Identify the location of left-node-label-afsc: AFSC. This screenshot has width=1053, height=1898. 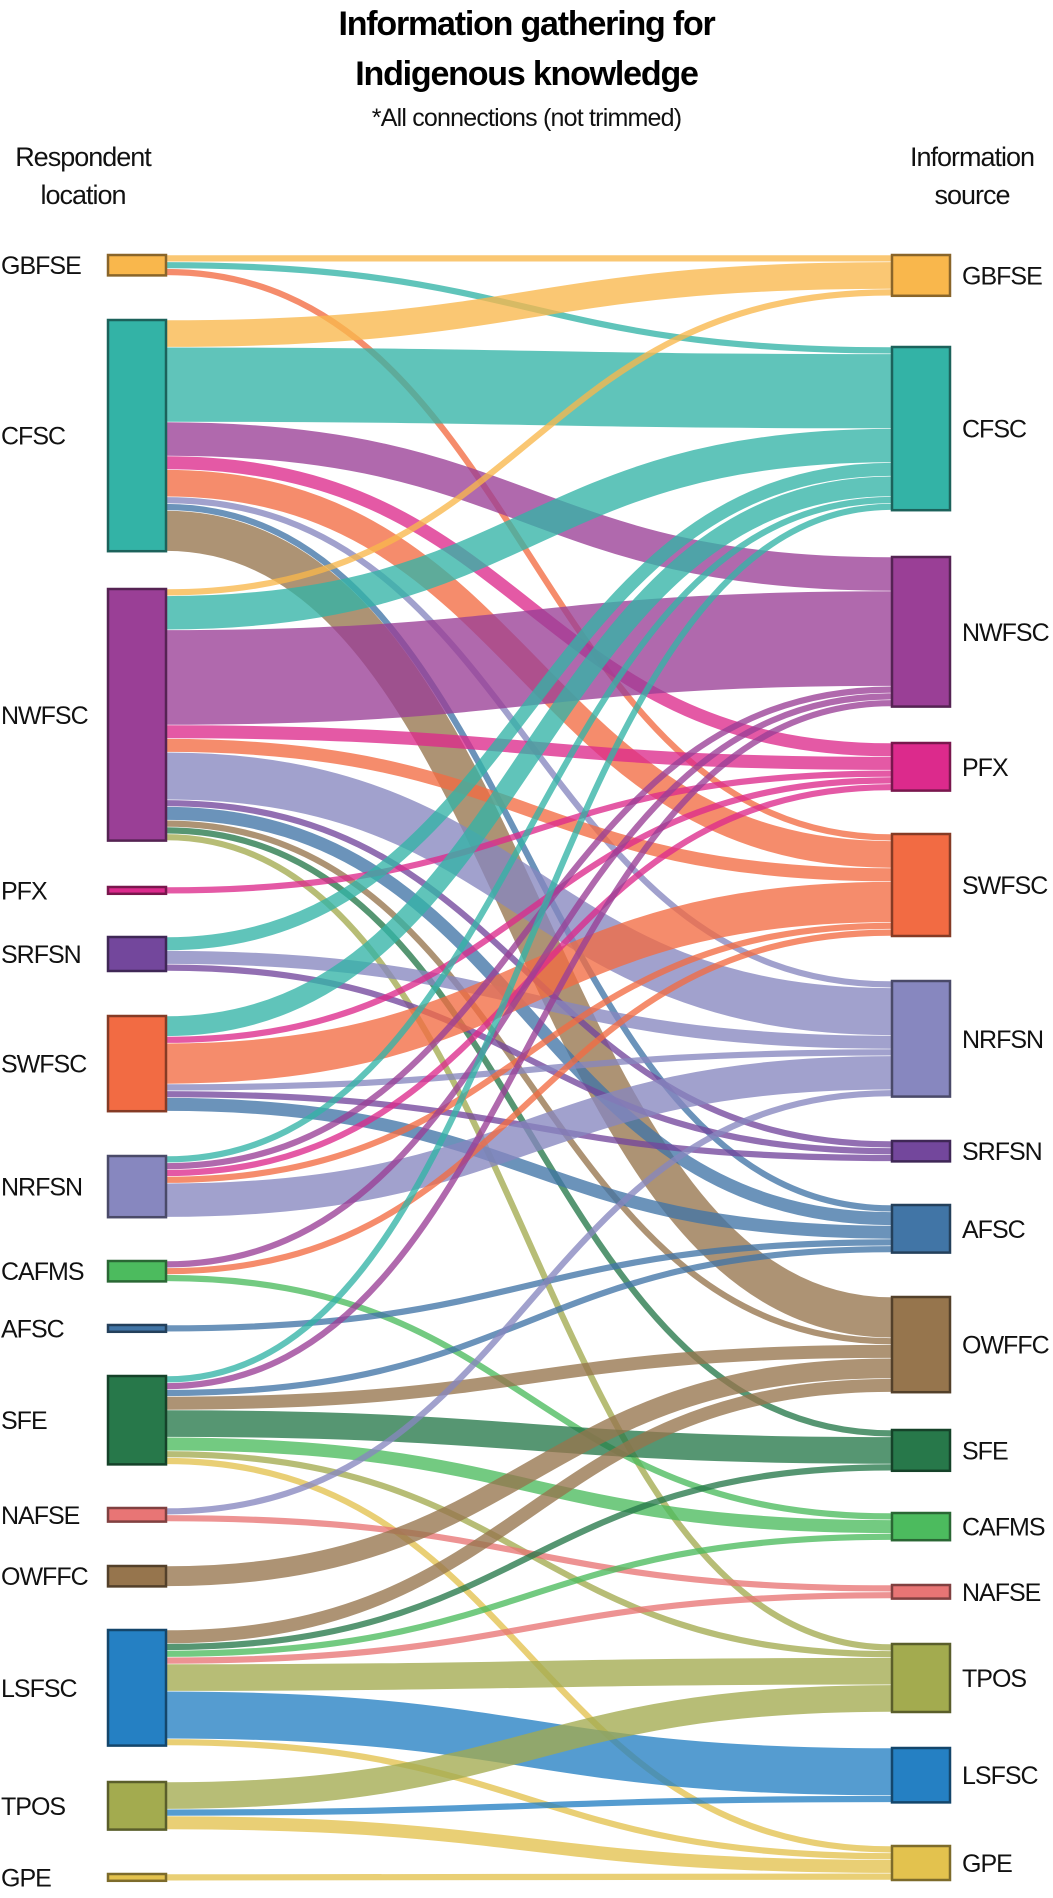
(33, 1329).